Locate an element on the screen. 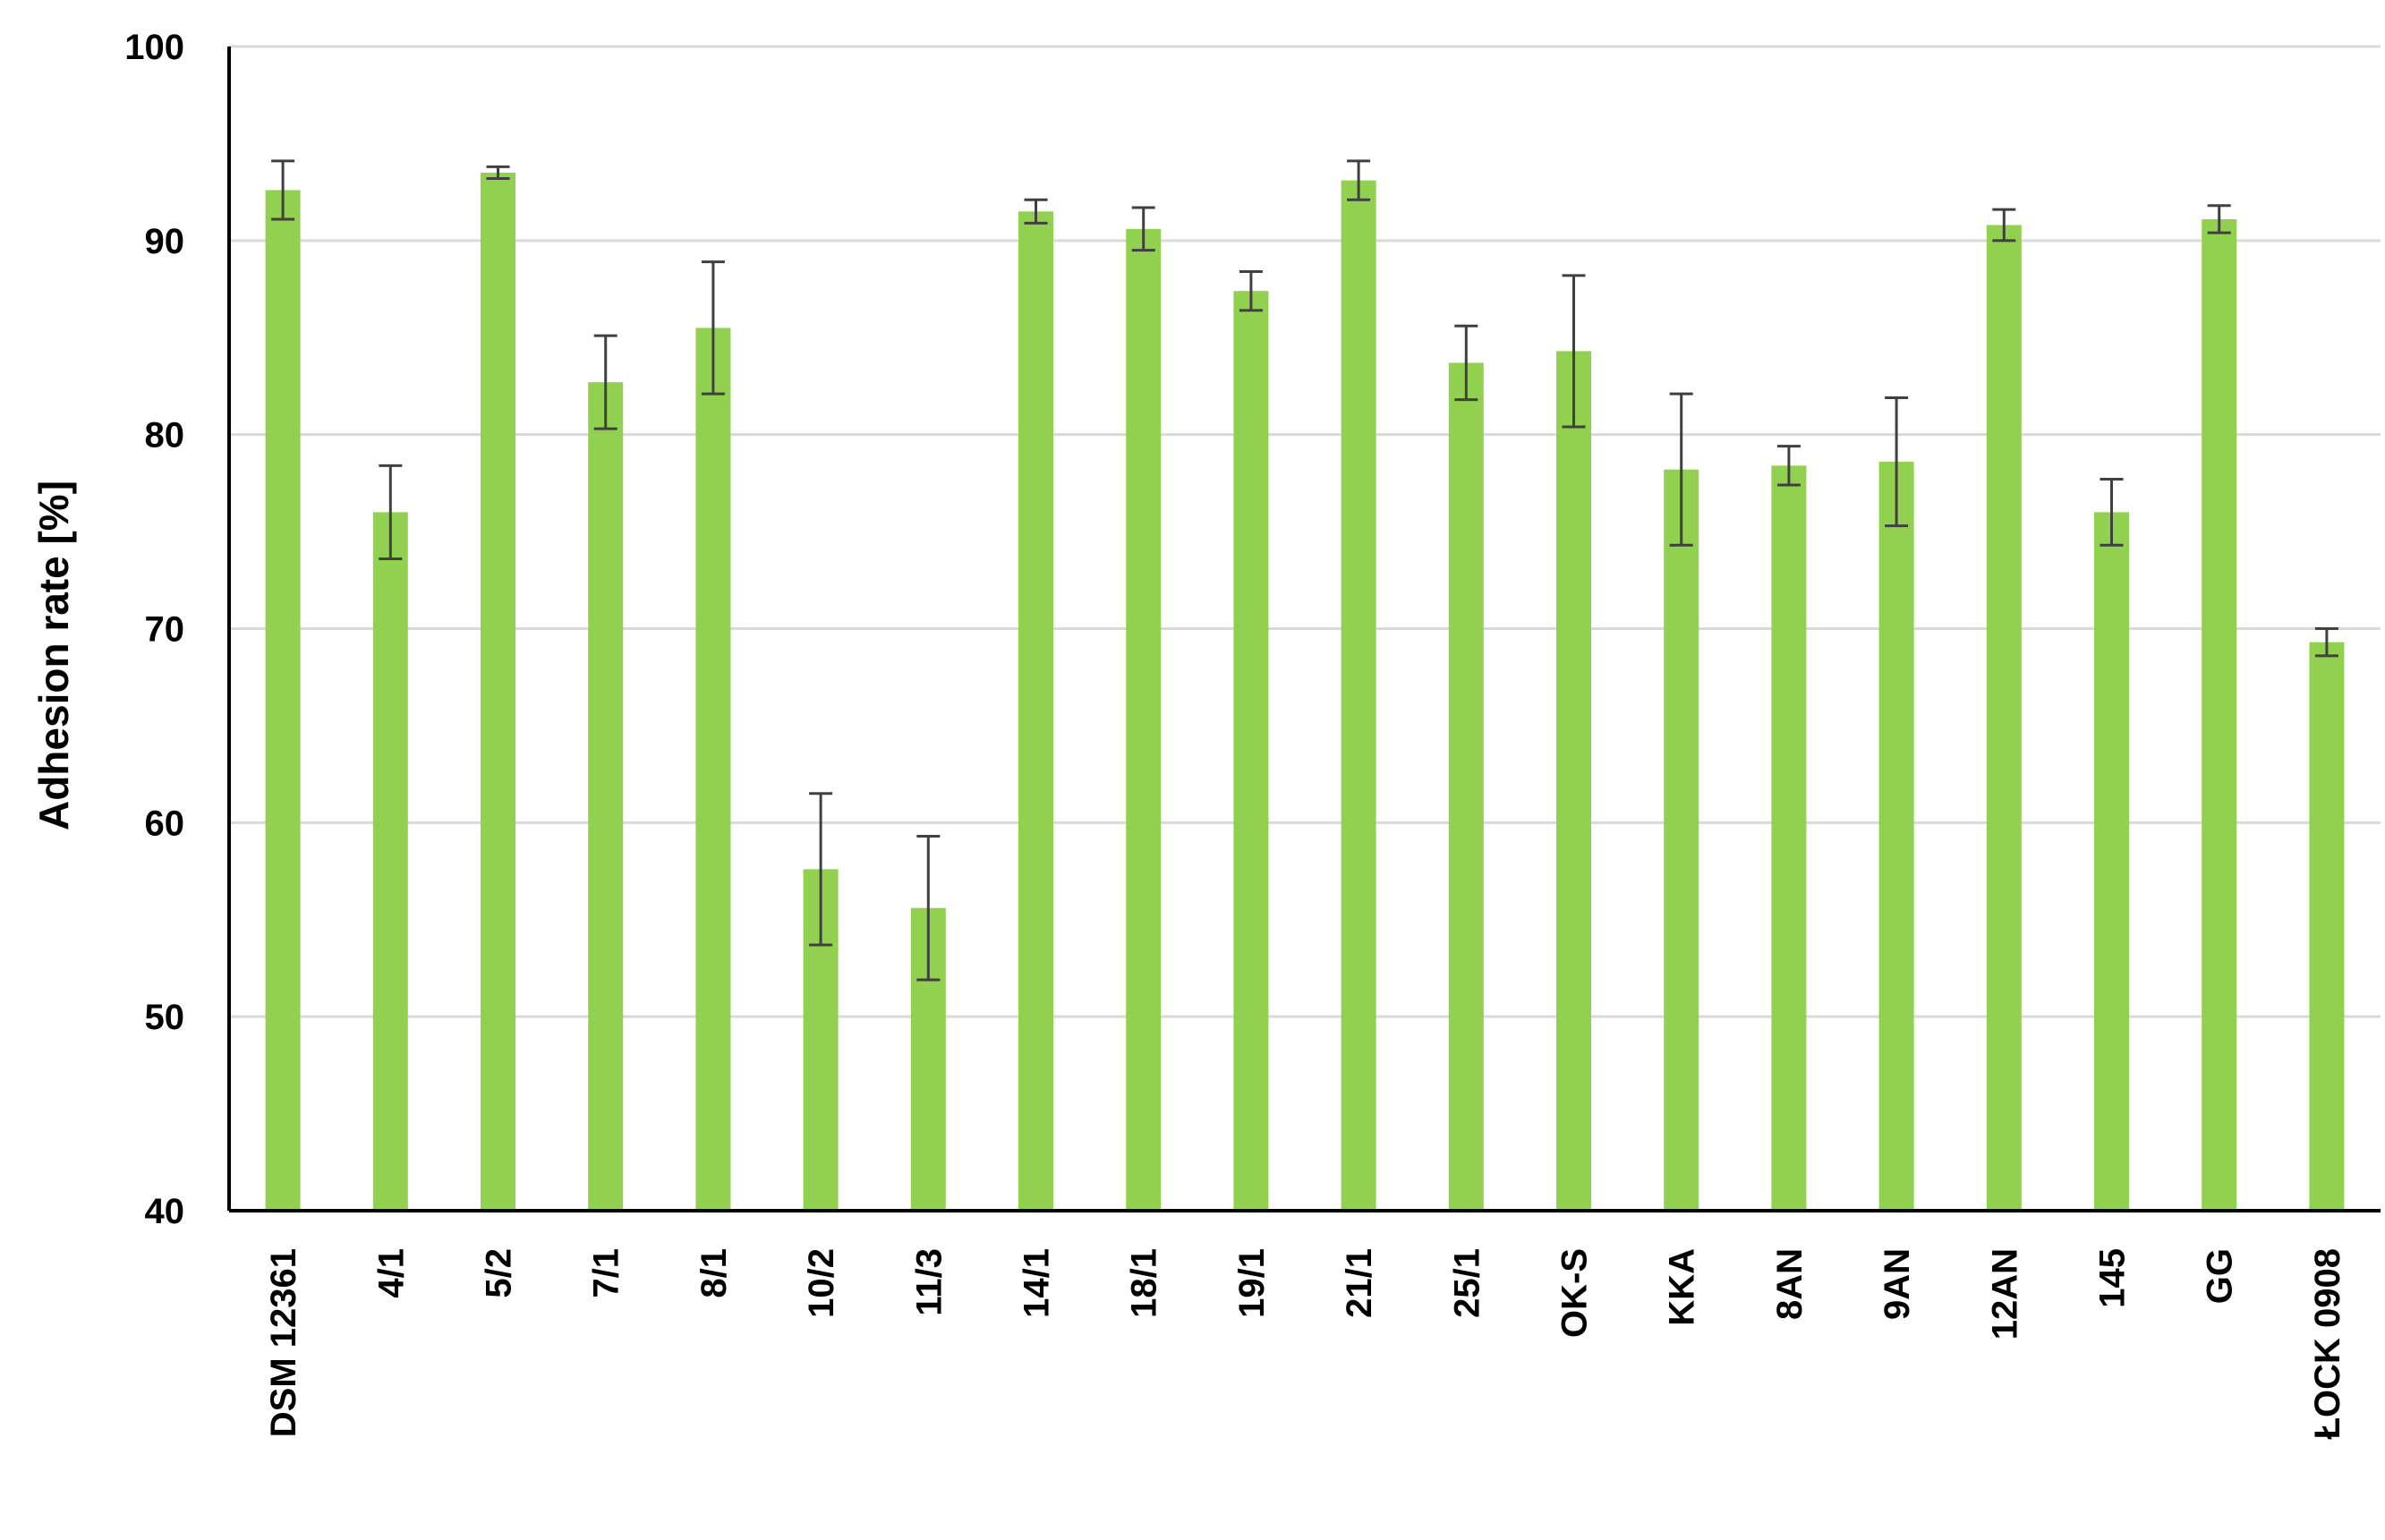 The height and width of the screenshot is (1540, 2385). y-tick-label-40: 40 is located at coordinates (165, 1212).